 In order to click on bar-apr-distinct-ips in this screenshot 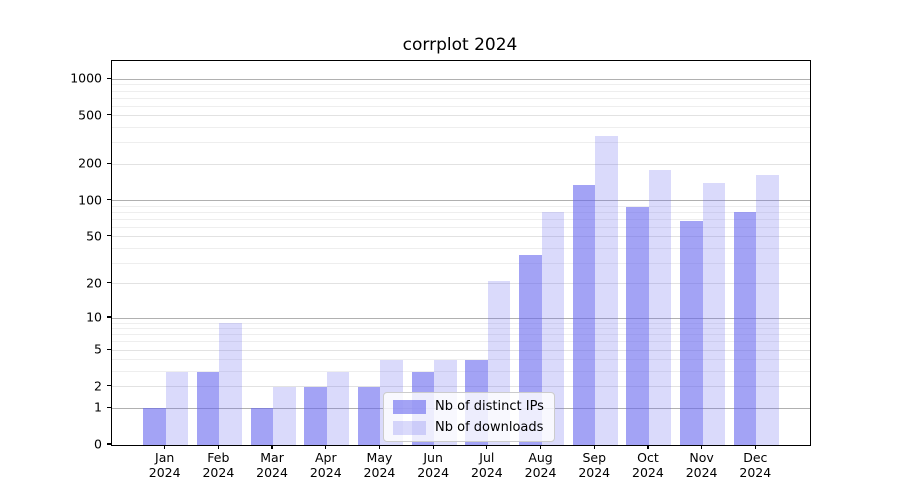, I will do `click(315, 415)`.